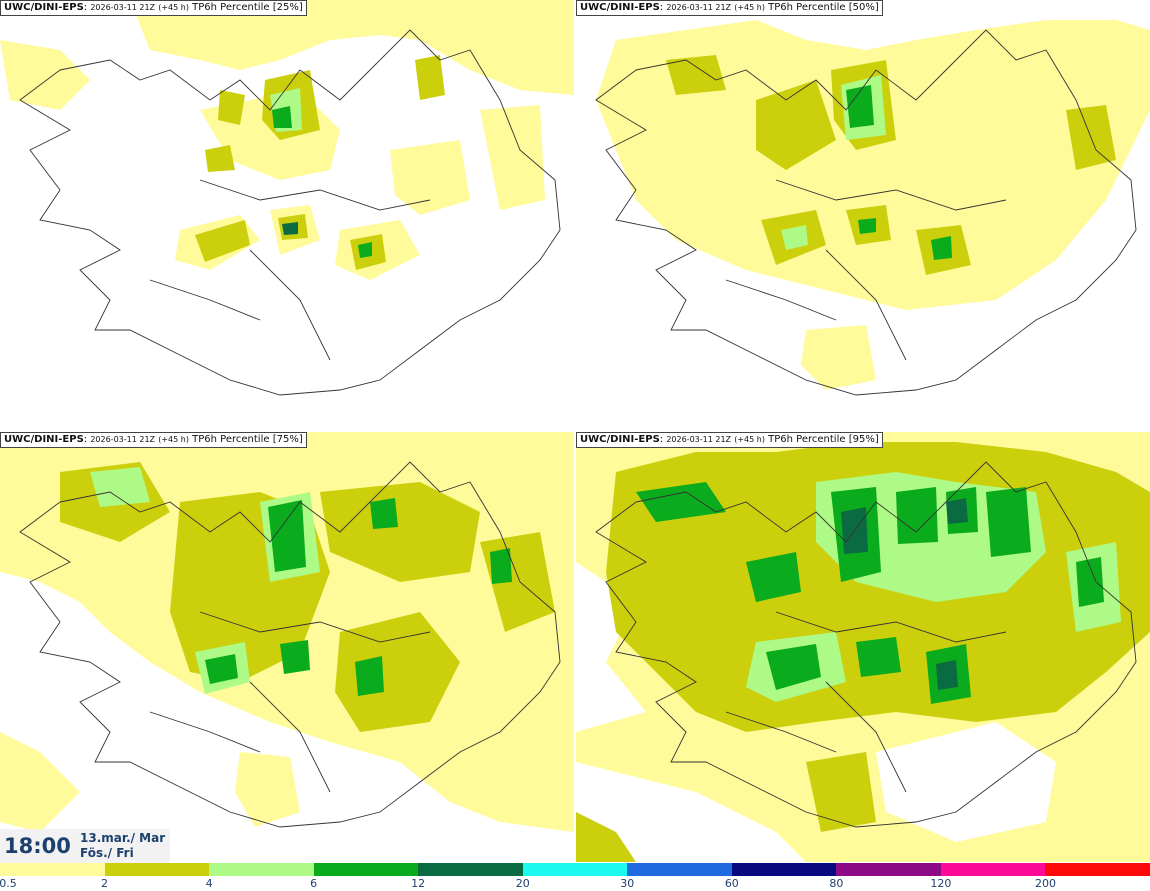  Describe the element at coordinates (522, 883) in the screenshot. I see `colorbar-tick-label: 20` at that location.